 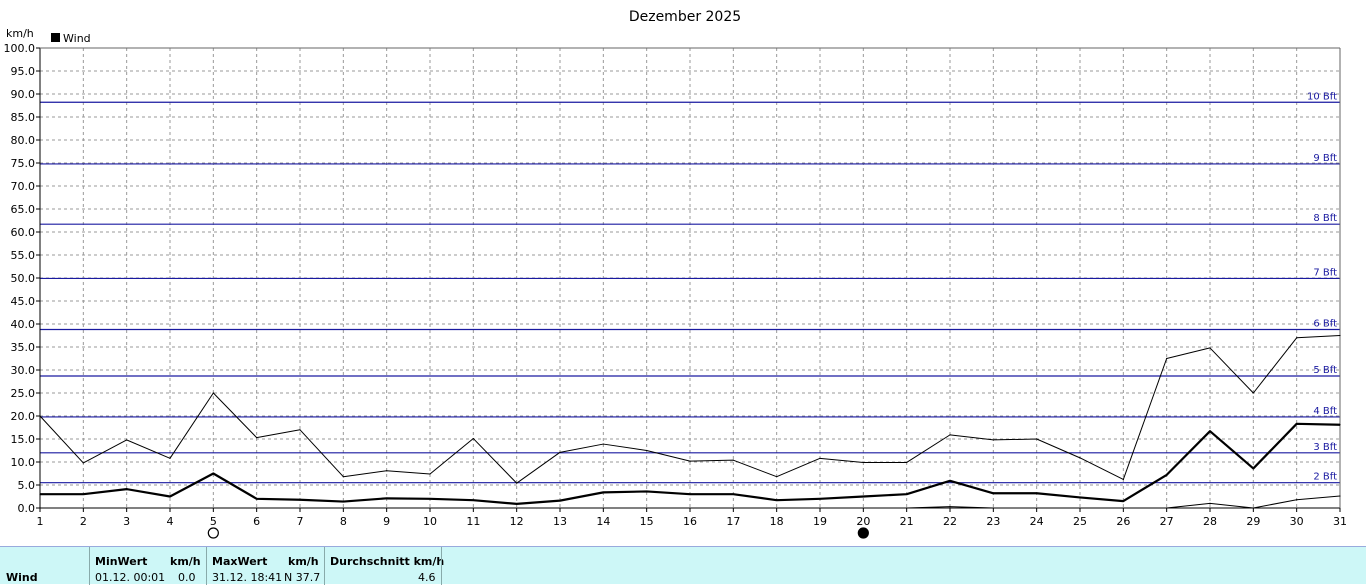 What do you see at coordinates (1325, 158) in the screenshot?
I see `beaufort-label: 9 Bft` at bounding box center [1325, 158].